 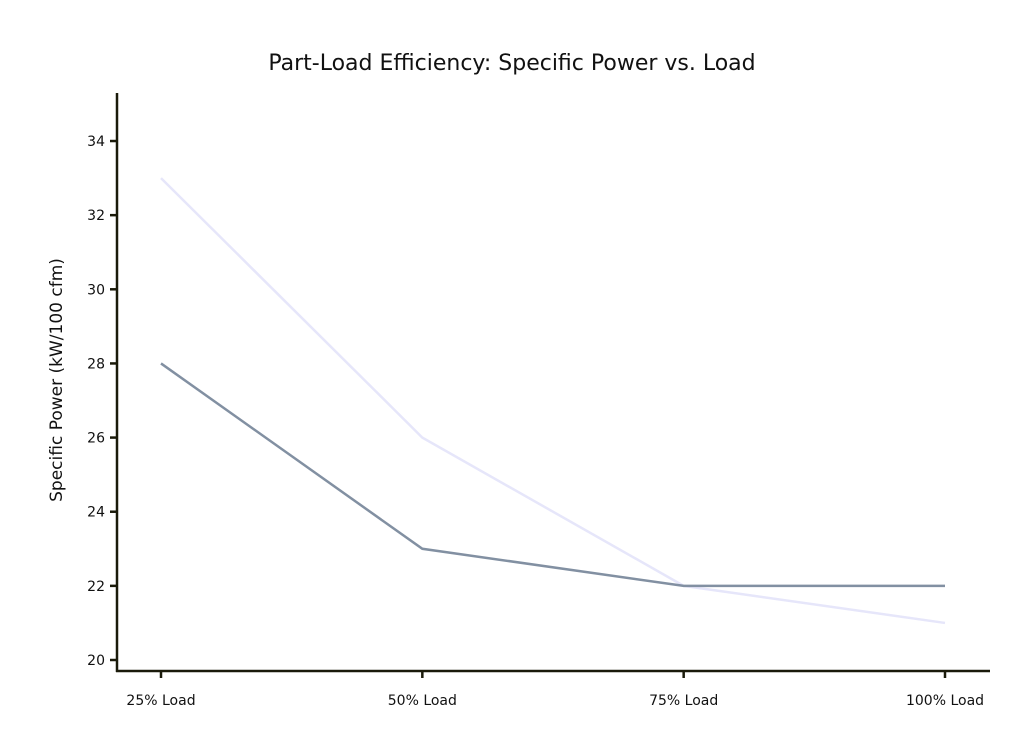 What do you see at coordinates (96, 364) in the screenshot?
I see `y-tick-label: 28` at bounding box center [96, 364].